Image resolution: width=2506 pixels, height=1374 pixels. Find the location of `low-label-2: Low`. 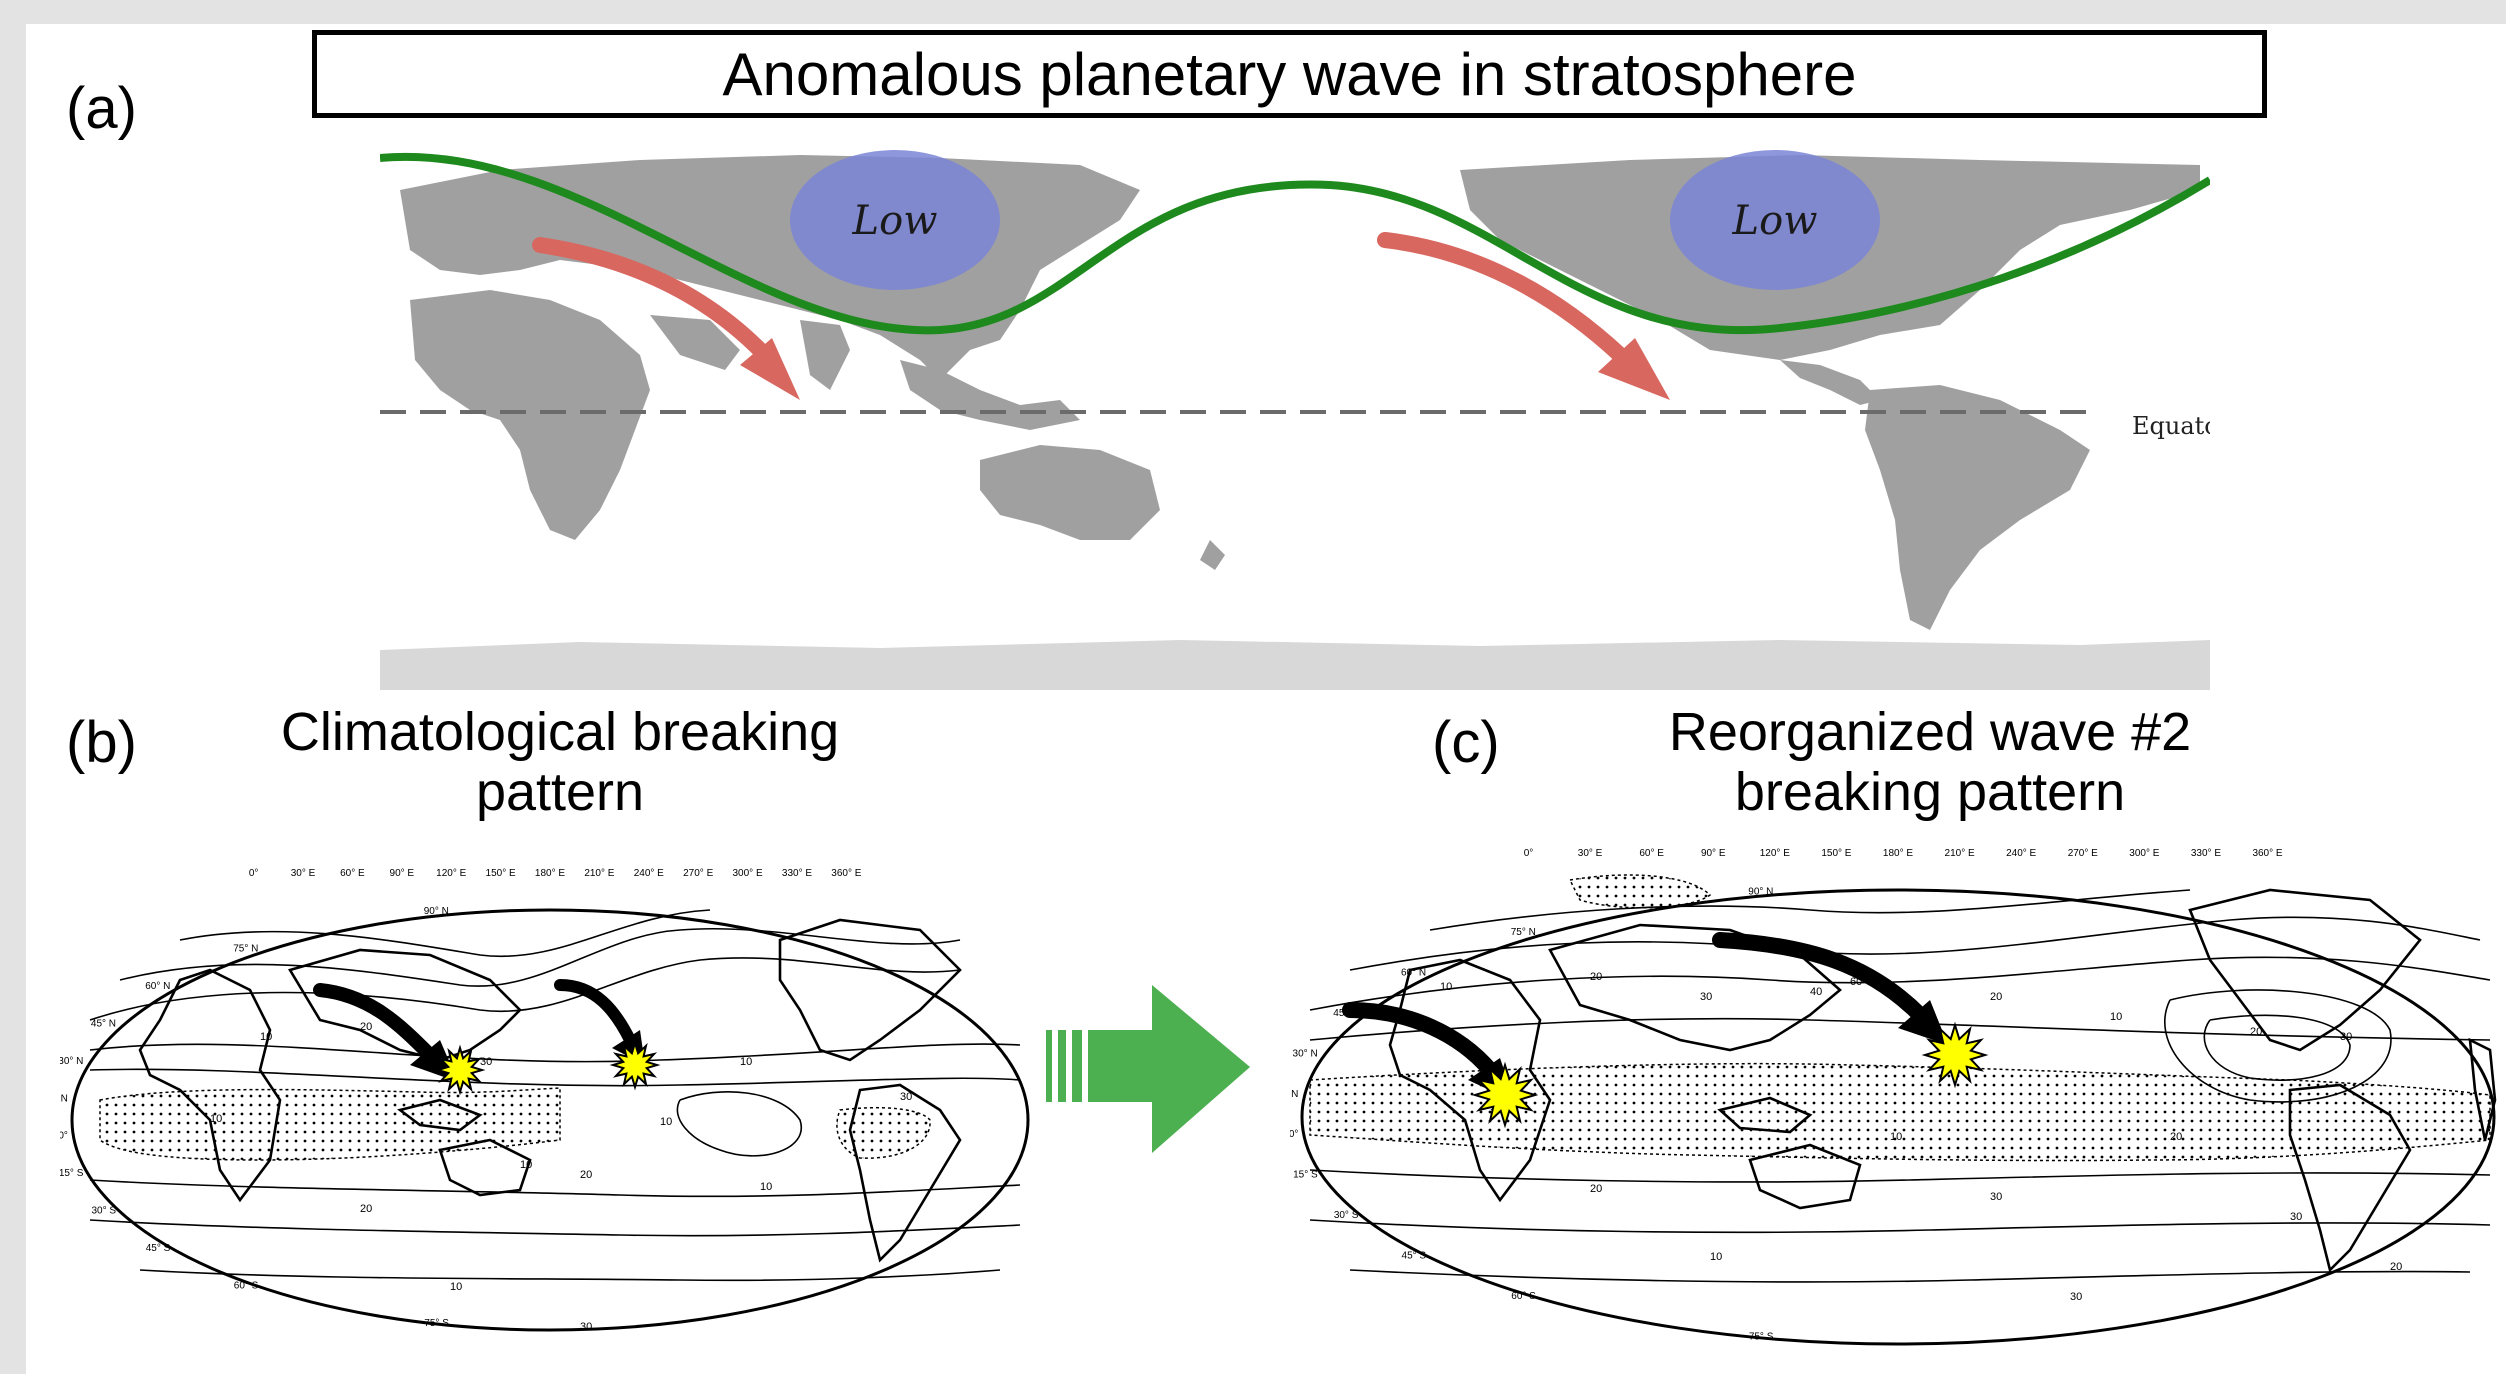

low-label-2: Low is located at coordinates (1775, 221).